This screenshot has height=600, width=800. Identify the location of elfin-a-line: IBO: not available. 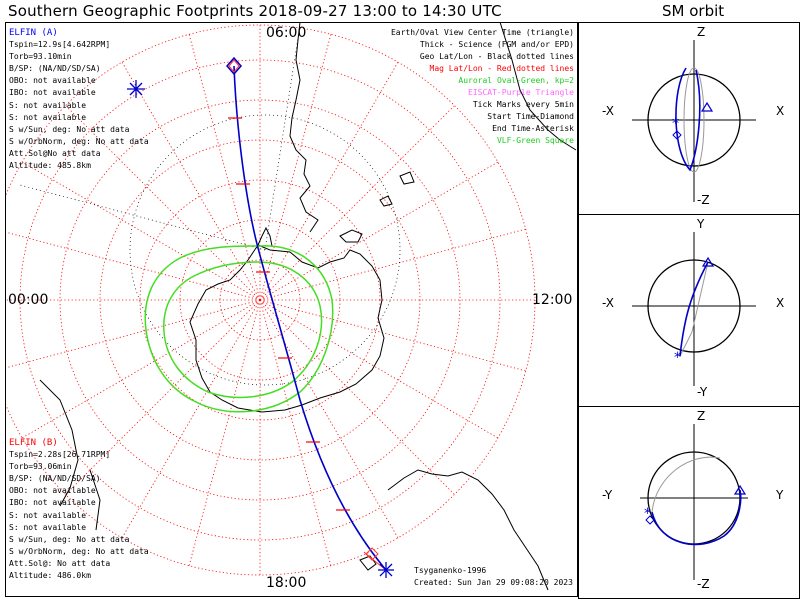
(52, 93).